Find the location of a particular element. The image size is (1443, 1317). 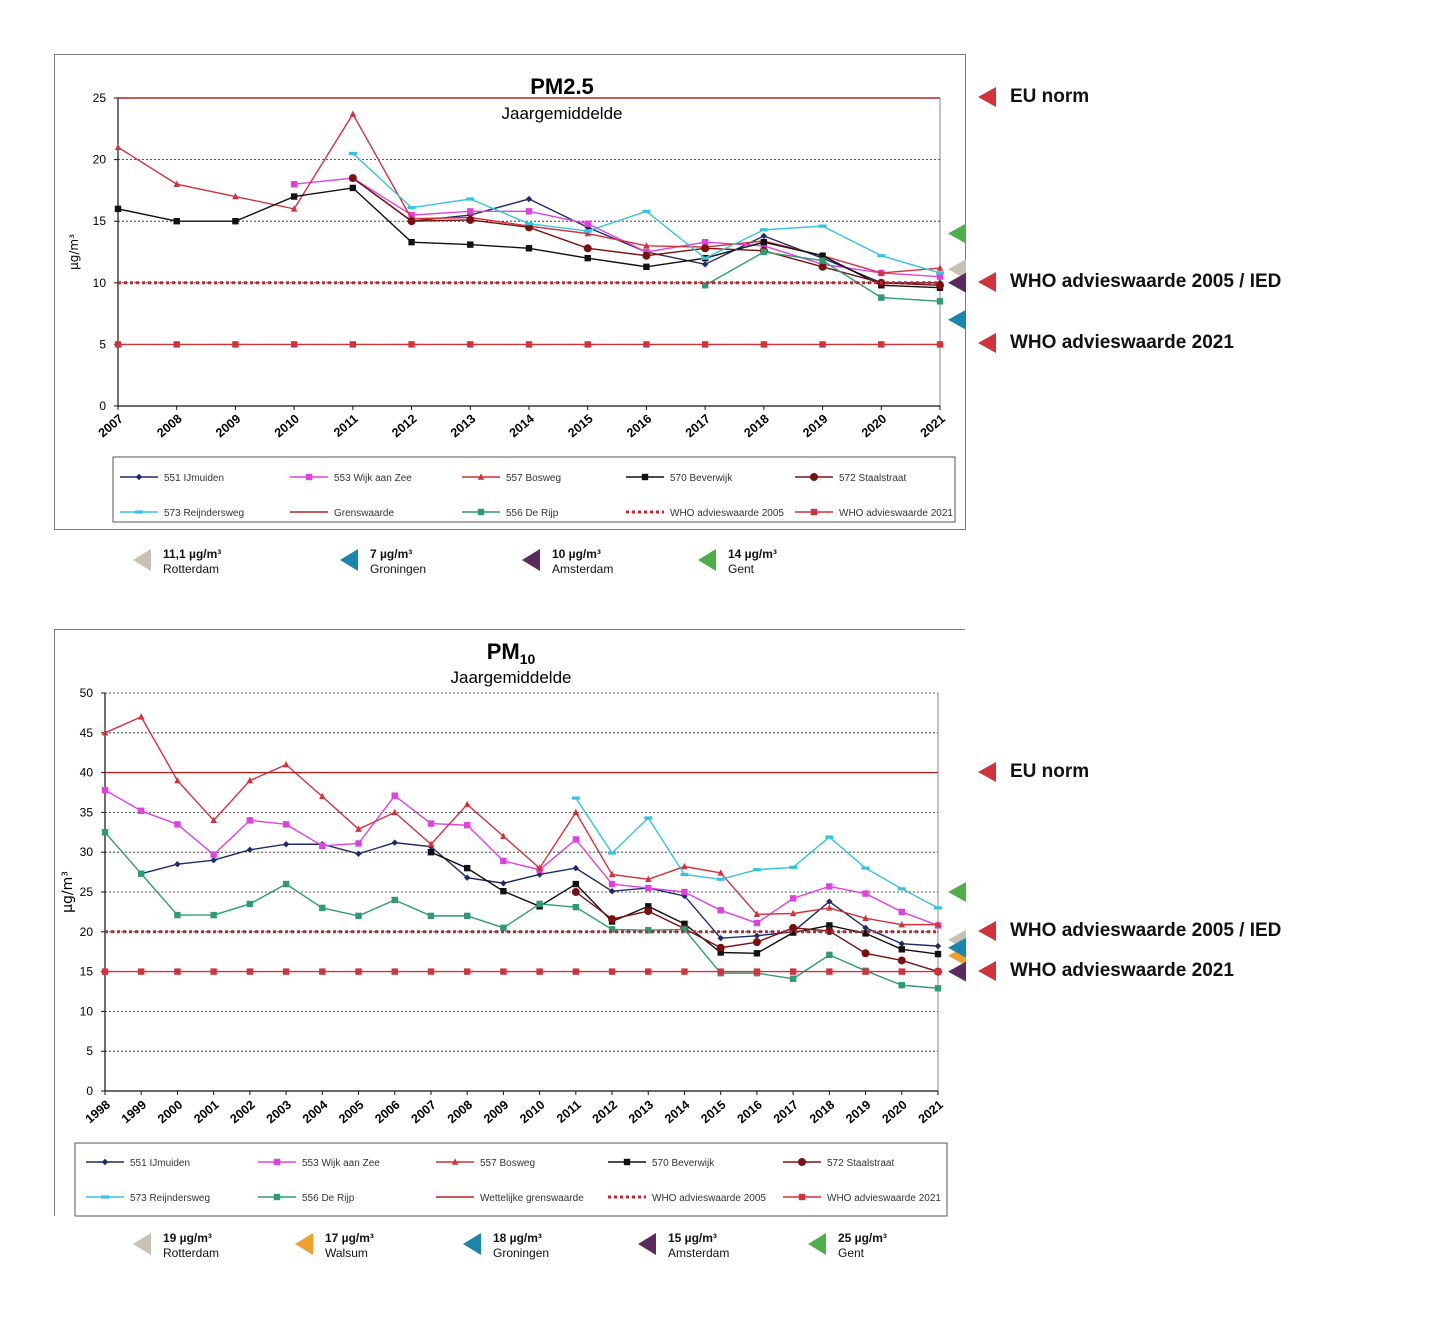

legend-label: 573 Reijndersweg is located at coordinates (170, 1198).